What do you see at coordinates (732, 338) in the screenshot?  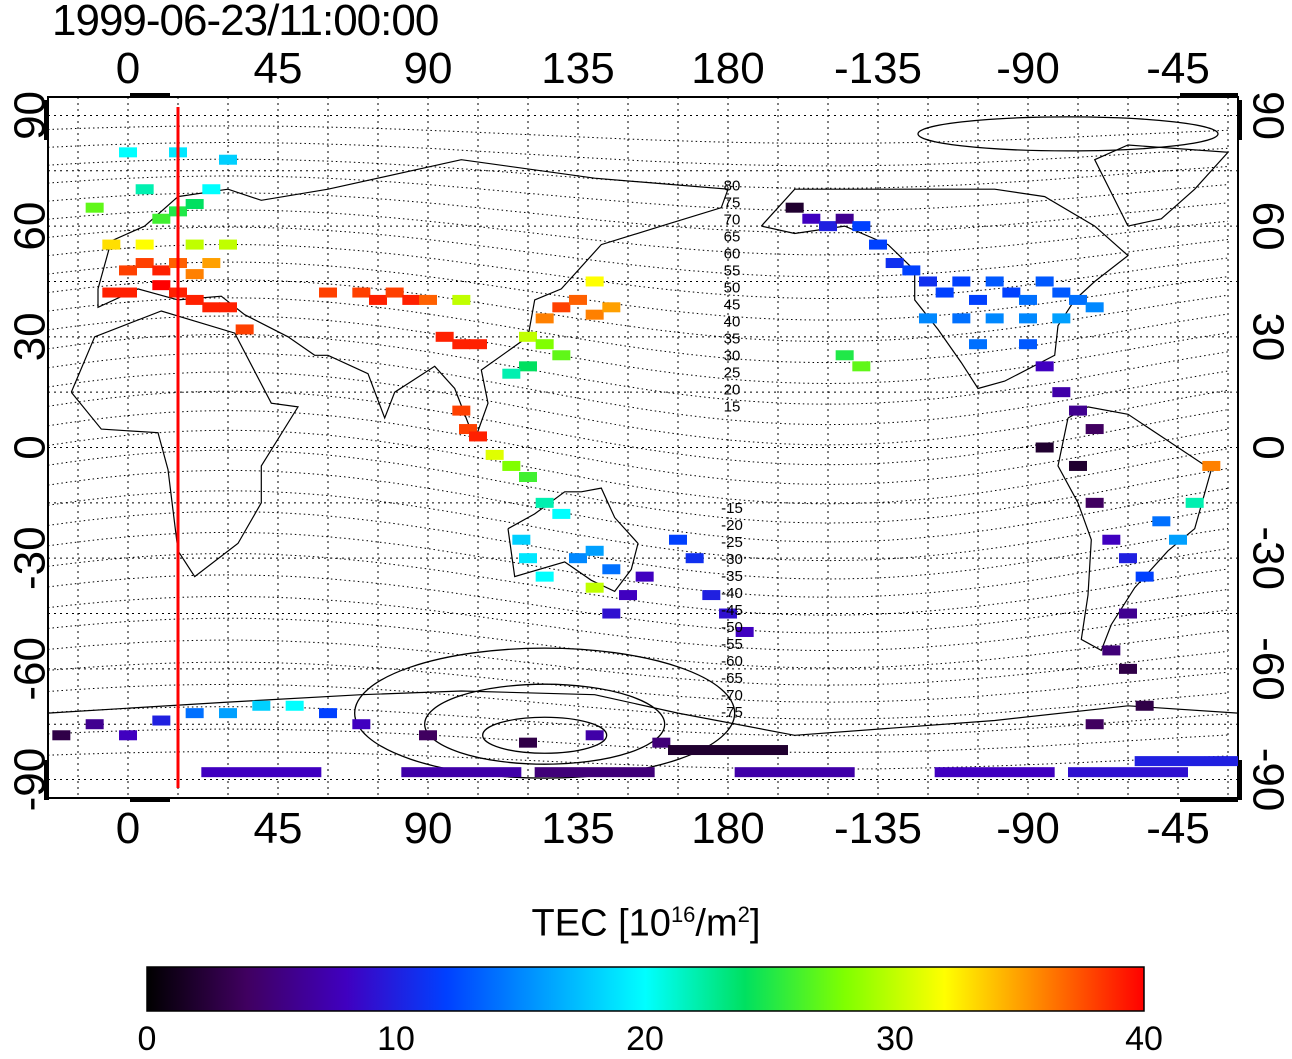 I see `contour-label: 35` at bounding box center [732, 338].